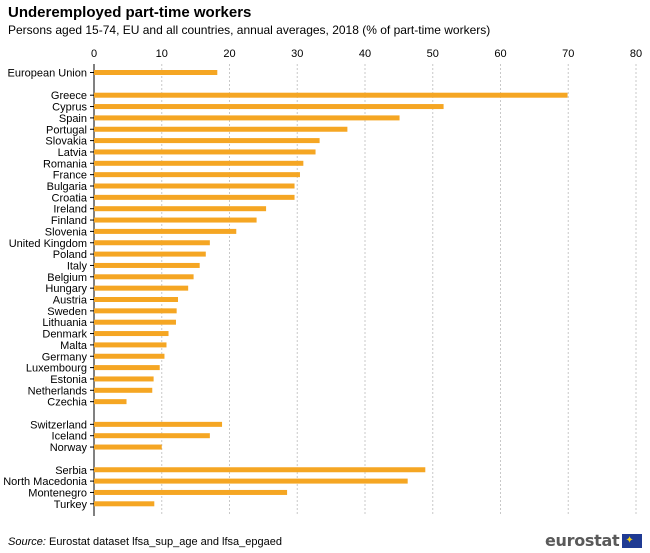 The width and height of the screenshot is (650, 553). What do you see at coordinates (67, 403) in the screenshot?
I see `category-label: Czechia` at bounding box center [67, 403].